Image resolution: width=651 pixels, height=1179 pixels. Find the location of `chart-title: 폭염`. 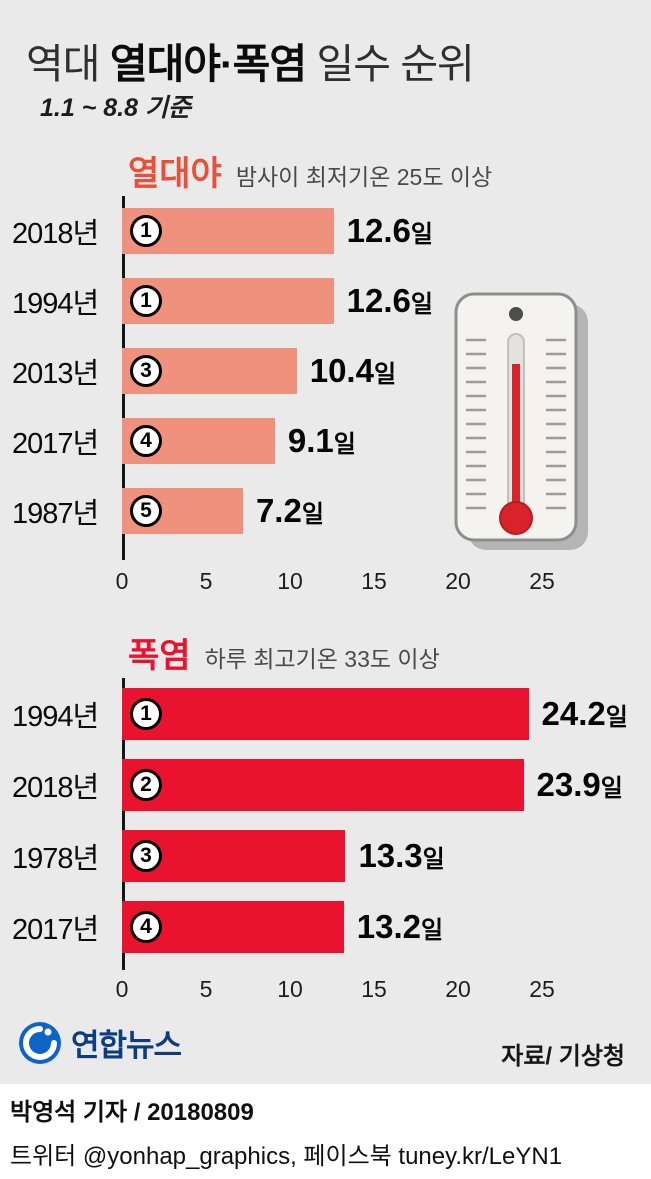

chart-title: 폭염 is located at coordinates (159, 656).